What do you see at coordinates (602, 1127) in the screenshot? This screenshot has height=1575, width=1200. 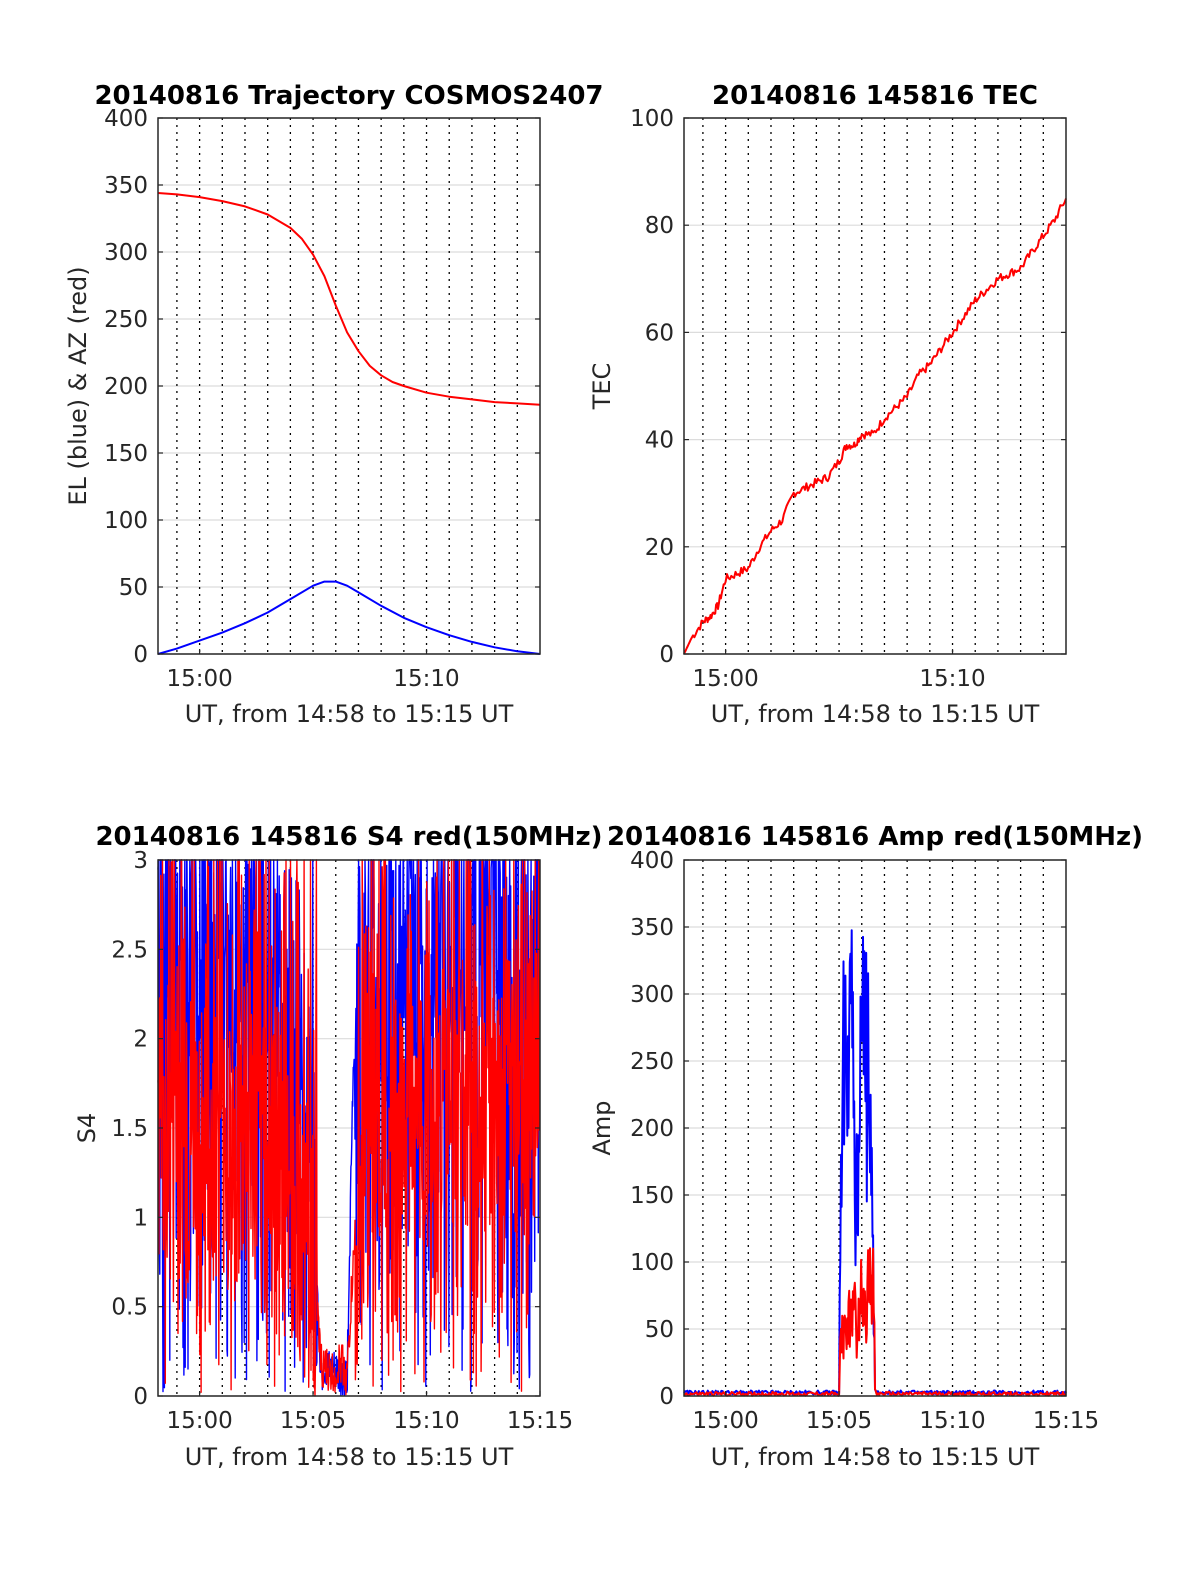 I see `y-axis-label: Amp` at bounding box center [602, 1127].